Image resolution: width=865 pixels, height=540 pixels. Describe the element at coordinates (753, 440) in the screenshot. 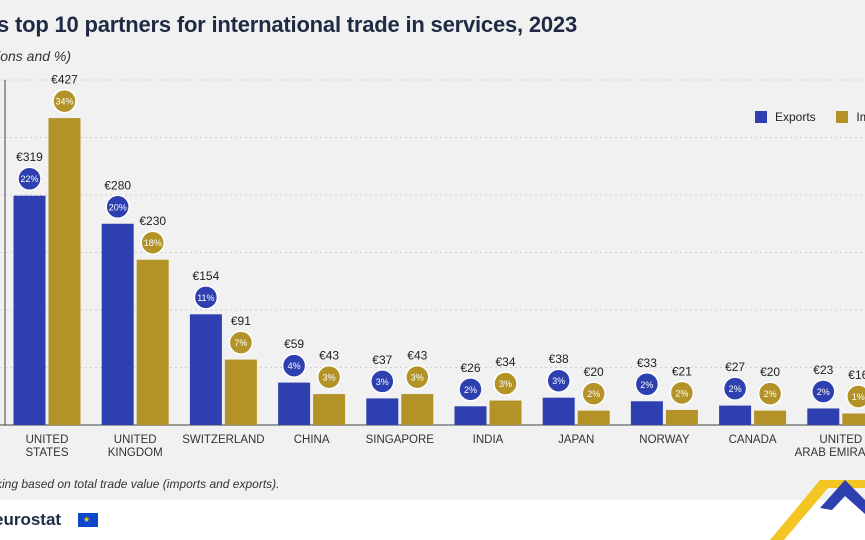

I see `category-label: CANADA` at that location.